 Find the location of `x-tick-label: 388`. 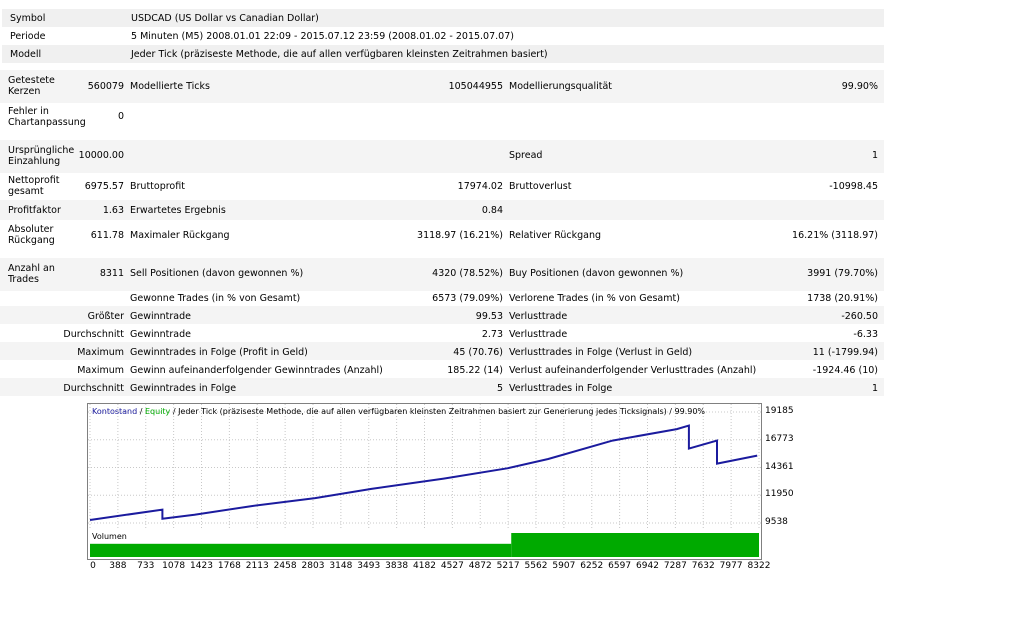

x-tick-label: 388 is located at coordinates (118, 566).